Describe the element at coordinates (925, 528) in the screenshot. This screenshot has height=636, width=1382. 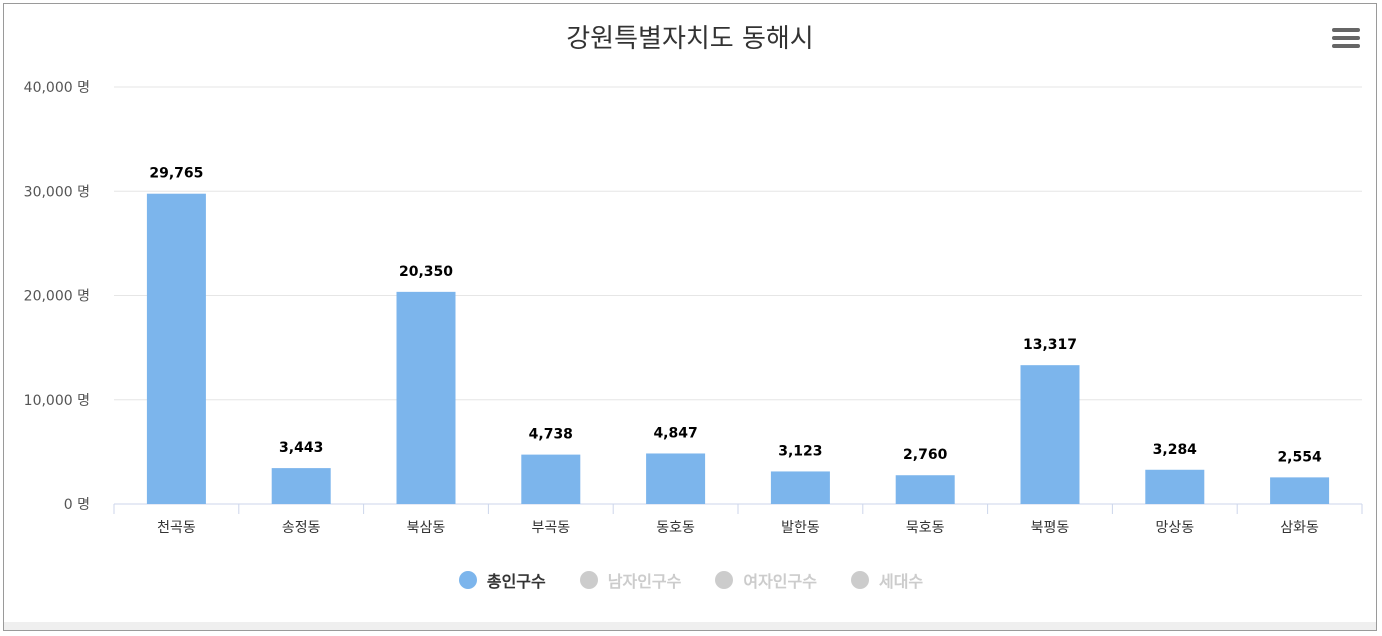
I see `x-tick-label: 묵호동` at that location.